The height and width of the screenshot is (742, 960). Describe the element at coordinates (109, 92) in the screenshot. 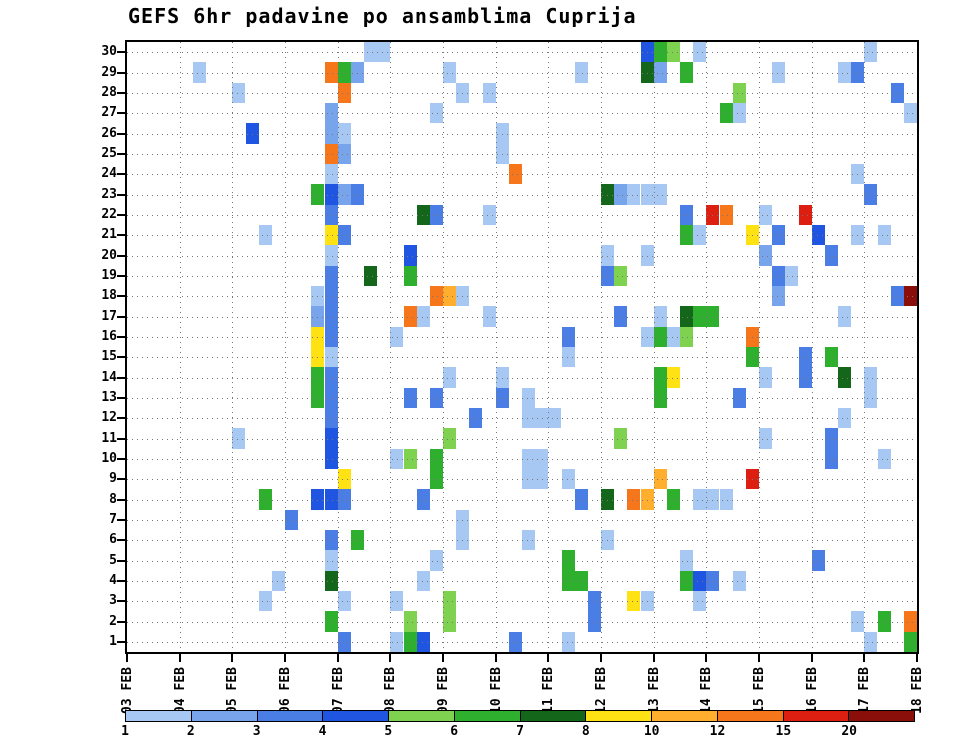

I see `y-tick-label: 28` at that location.